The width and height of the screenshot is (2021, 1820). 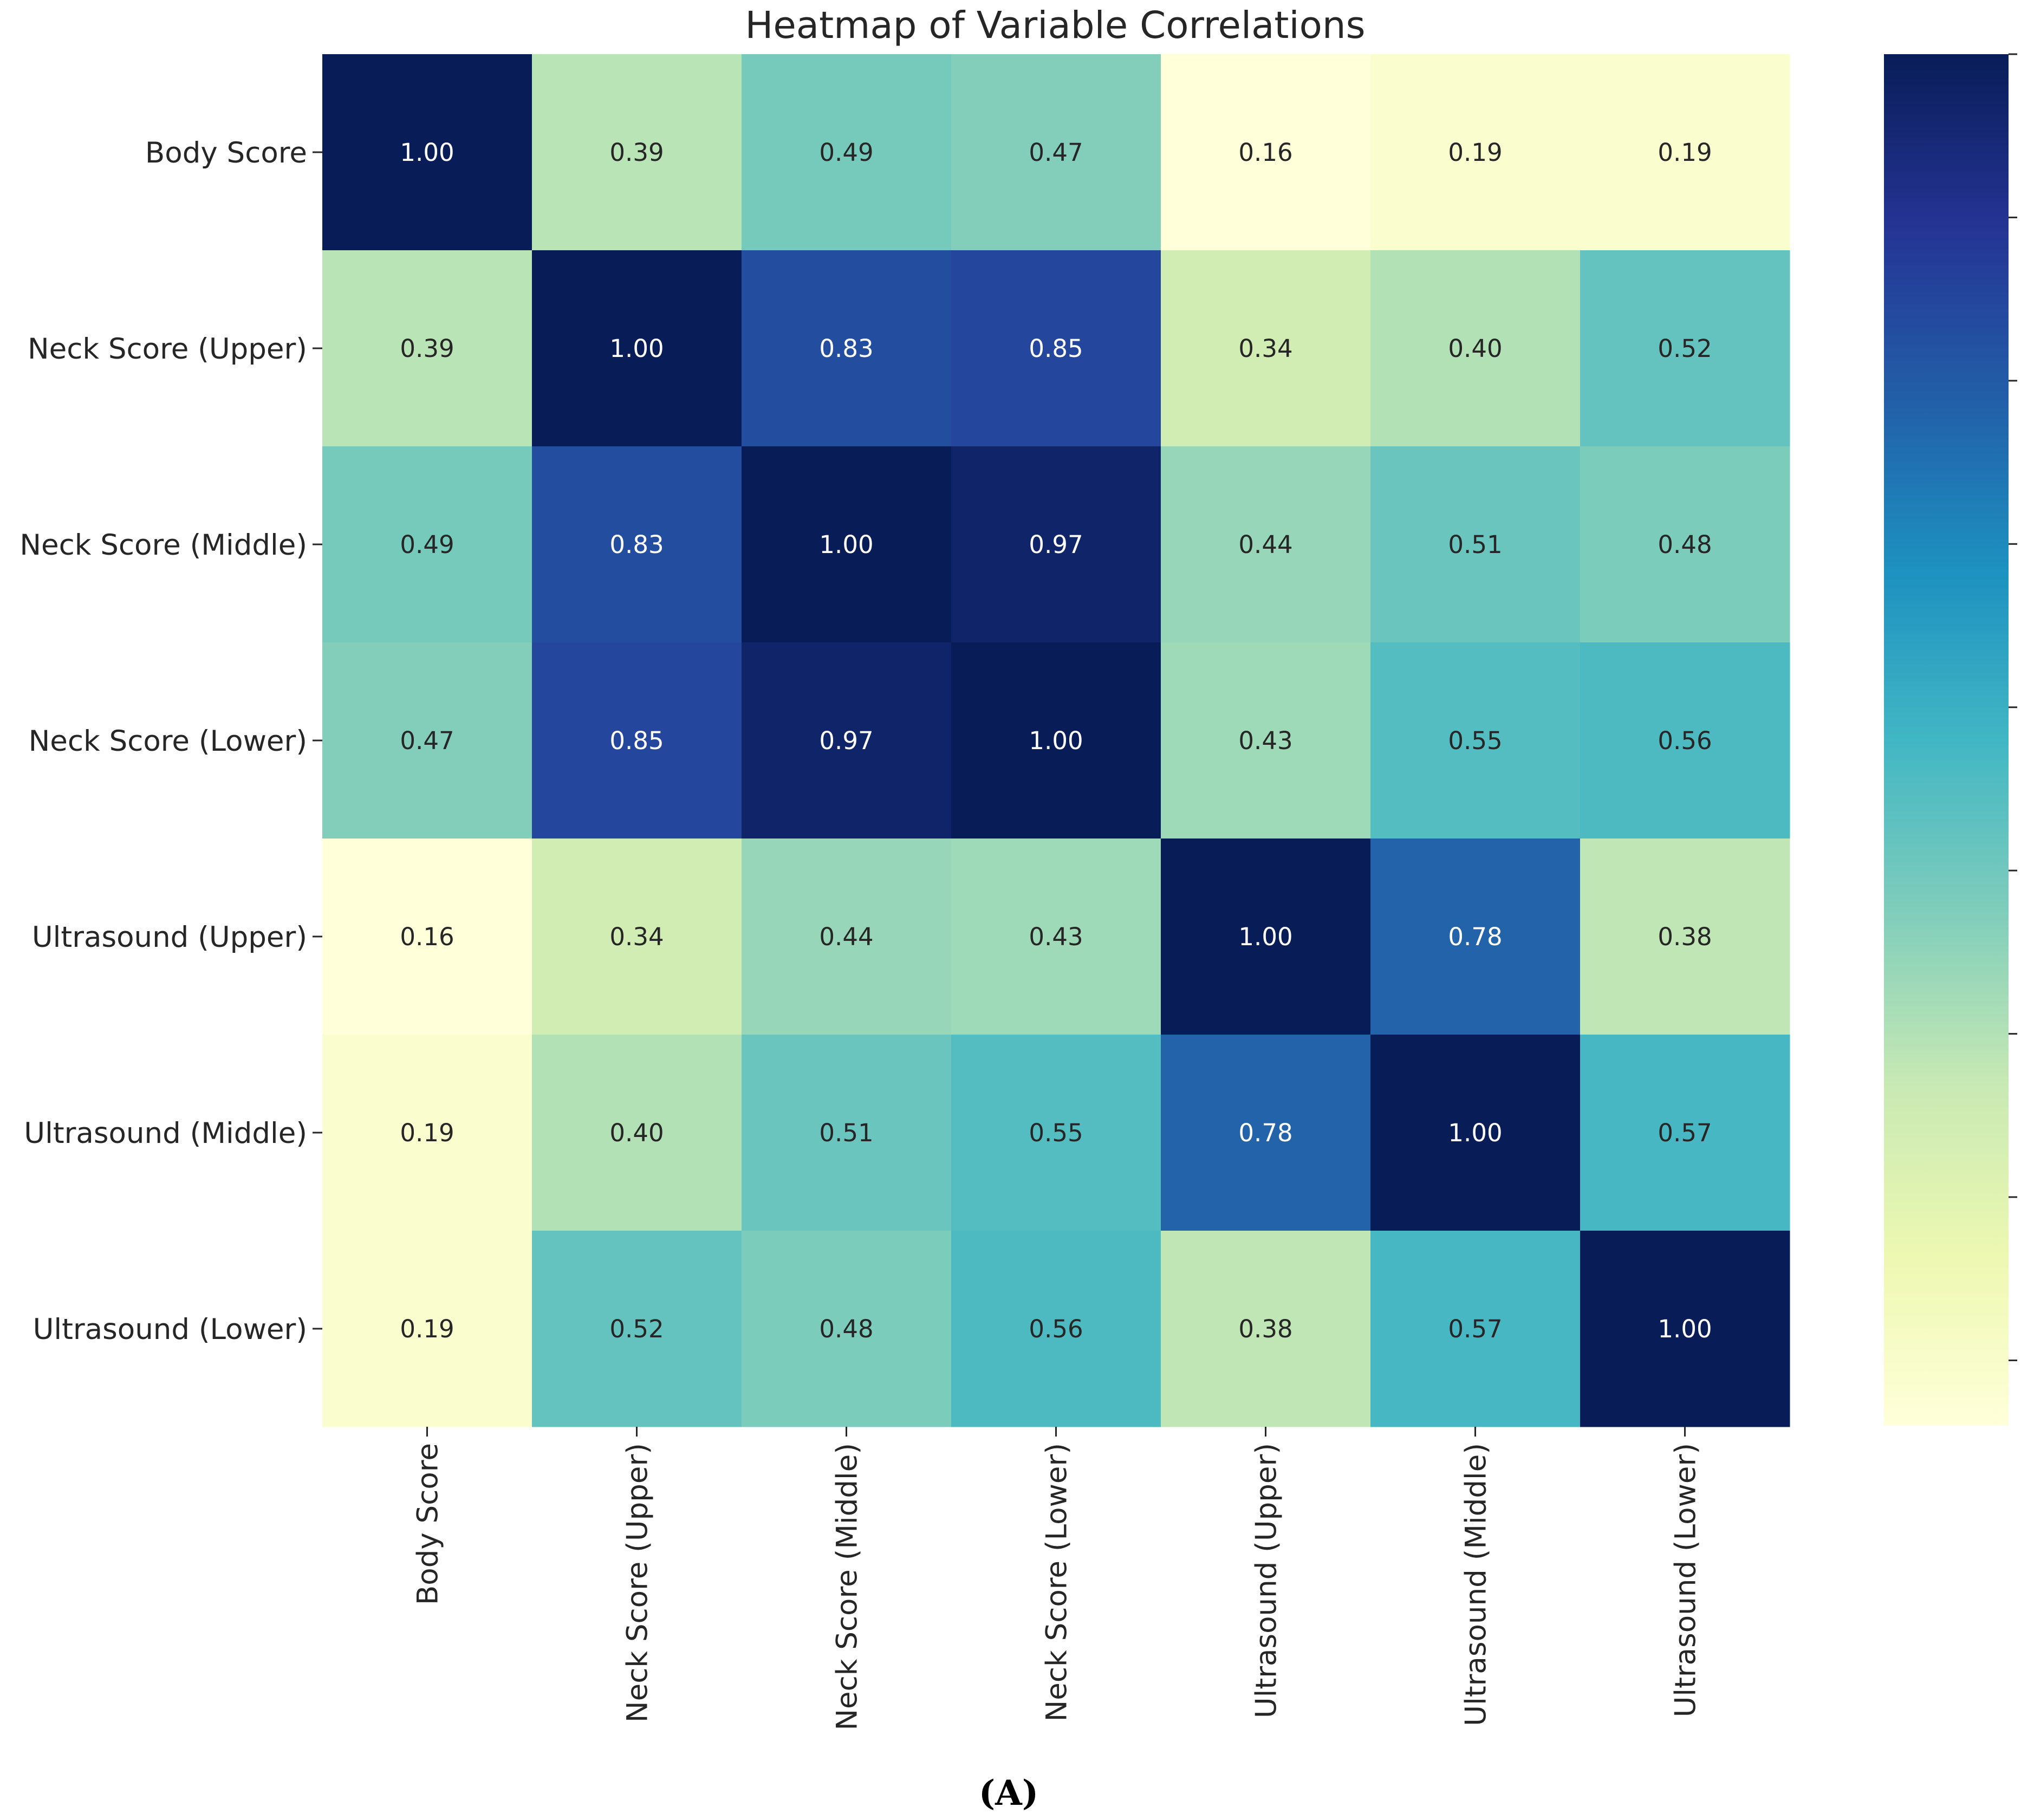 What do you see at coordinates (428, 1524) in the screenshot?
I see `x-tick-label: Body Score` at bounding box center [428, 1524].